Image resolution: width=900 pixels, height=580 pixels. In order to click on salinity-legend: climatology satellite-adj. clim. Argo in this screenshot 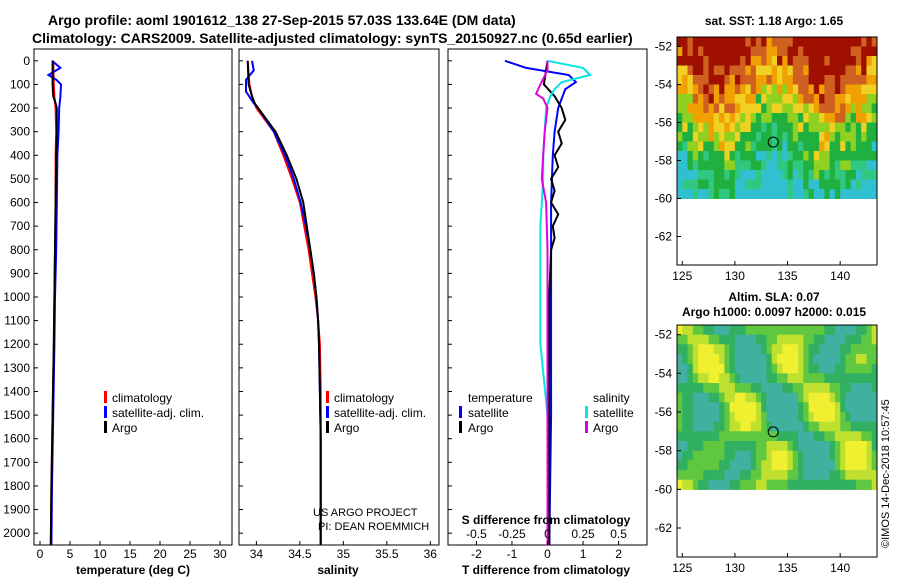, I will do `click(376, 413)`.